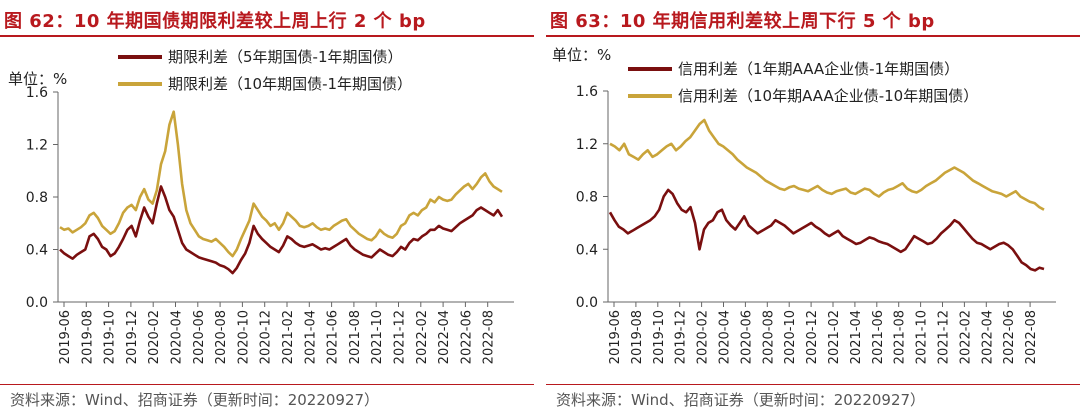 The image size is (1080, 419). Describe the element at coordinates (285, 57) in the screenshot. I see `legend-label: 期限利差（5年期国债-1年期国债）` at that location.